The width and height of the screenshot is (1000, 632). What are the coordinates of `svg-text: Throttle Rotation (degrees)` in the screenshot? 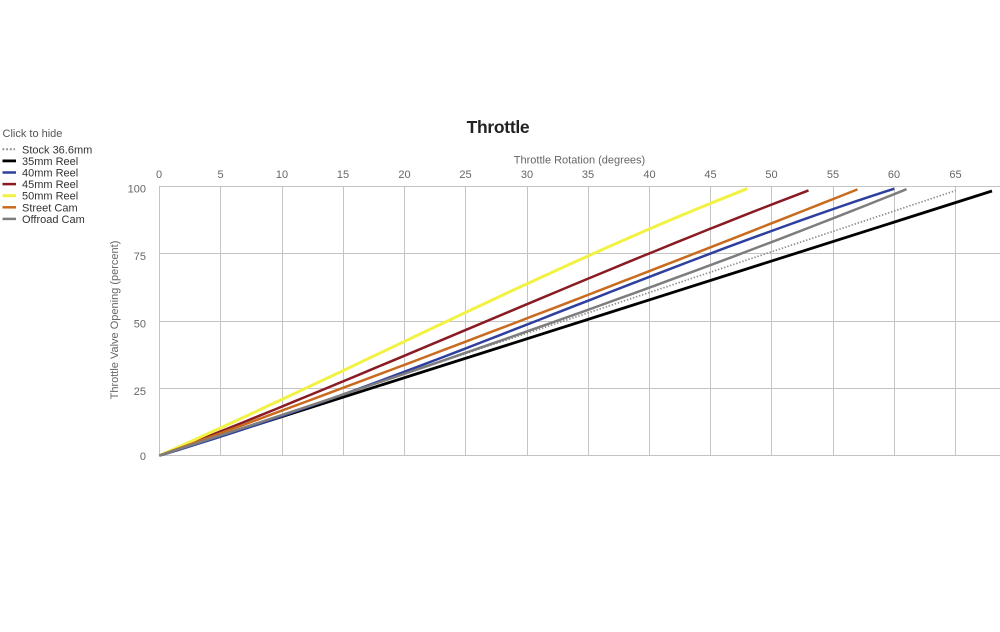 It's located at (579, 160).